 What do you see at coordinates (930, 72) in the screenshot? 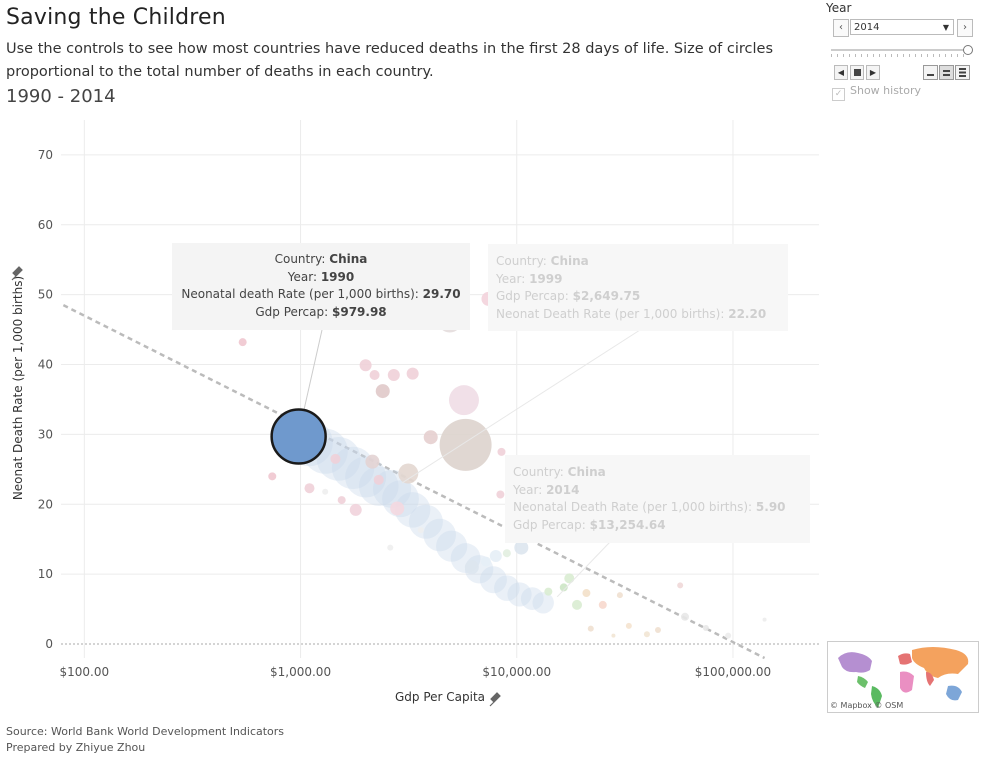
I see `speed-slow-button` at bounding box center [930, 72].